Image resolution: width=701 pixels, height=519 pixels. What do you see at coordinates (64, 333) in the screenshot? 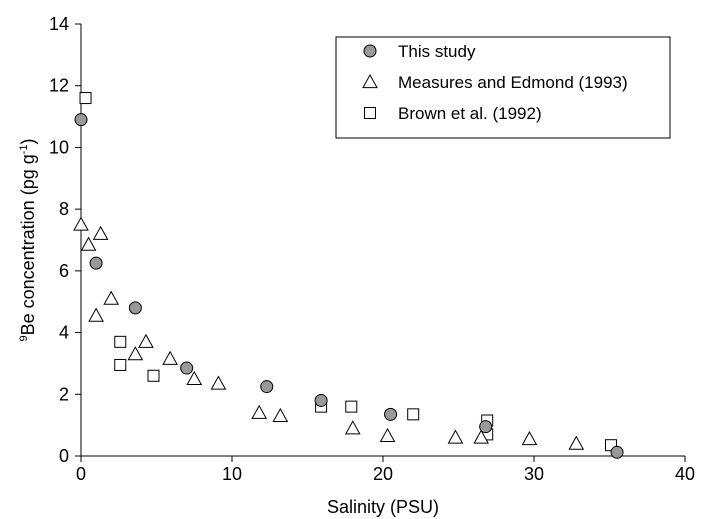
I see `y-tick-label: 4` at bounding box center [64, 333].